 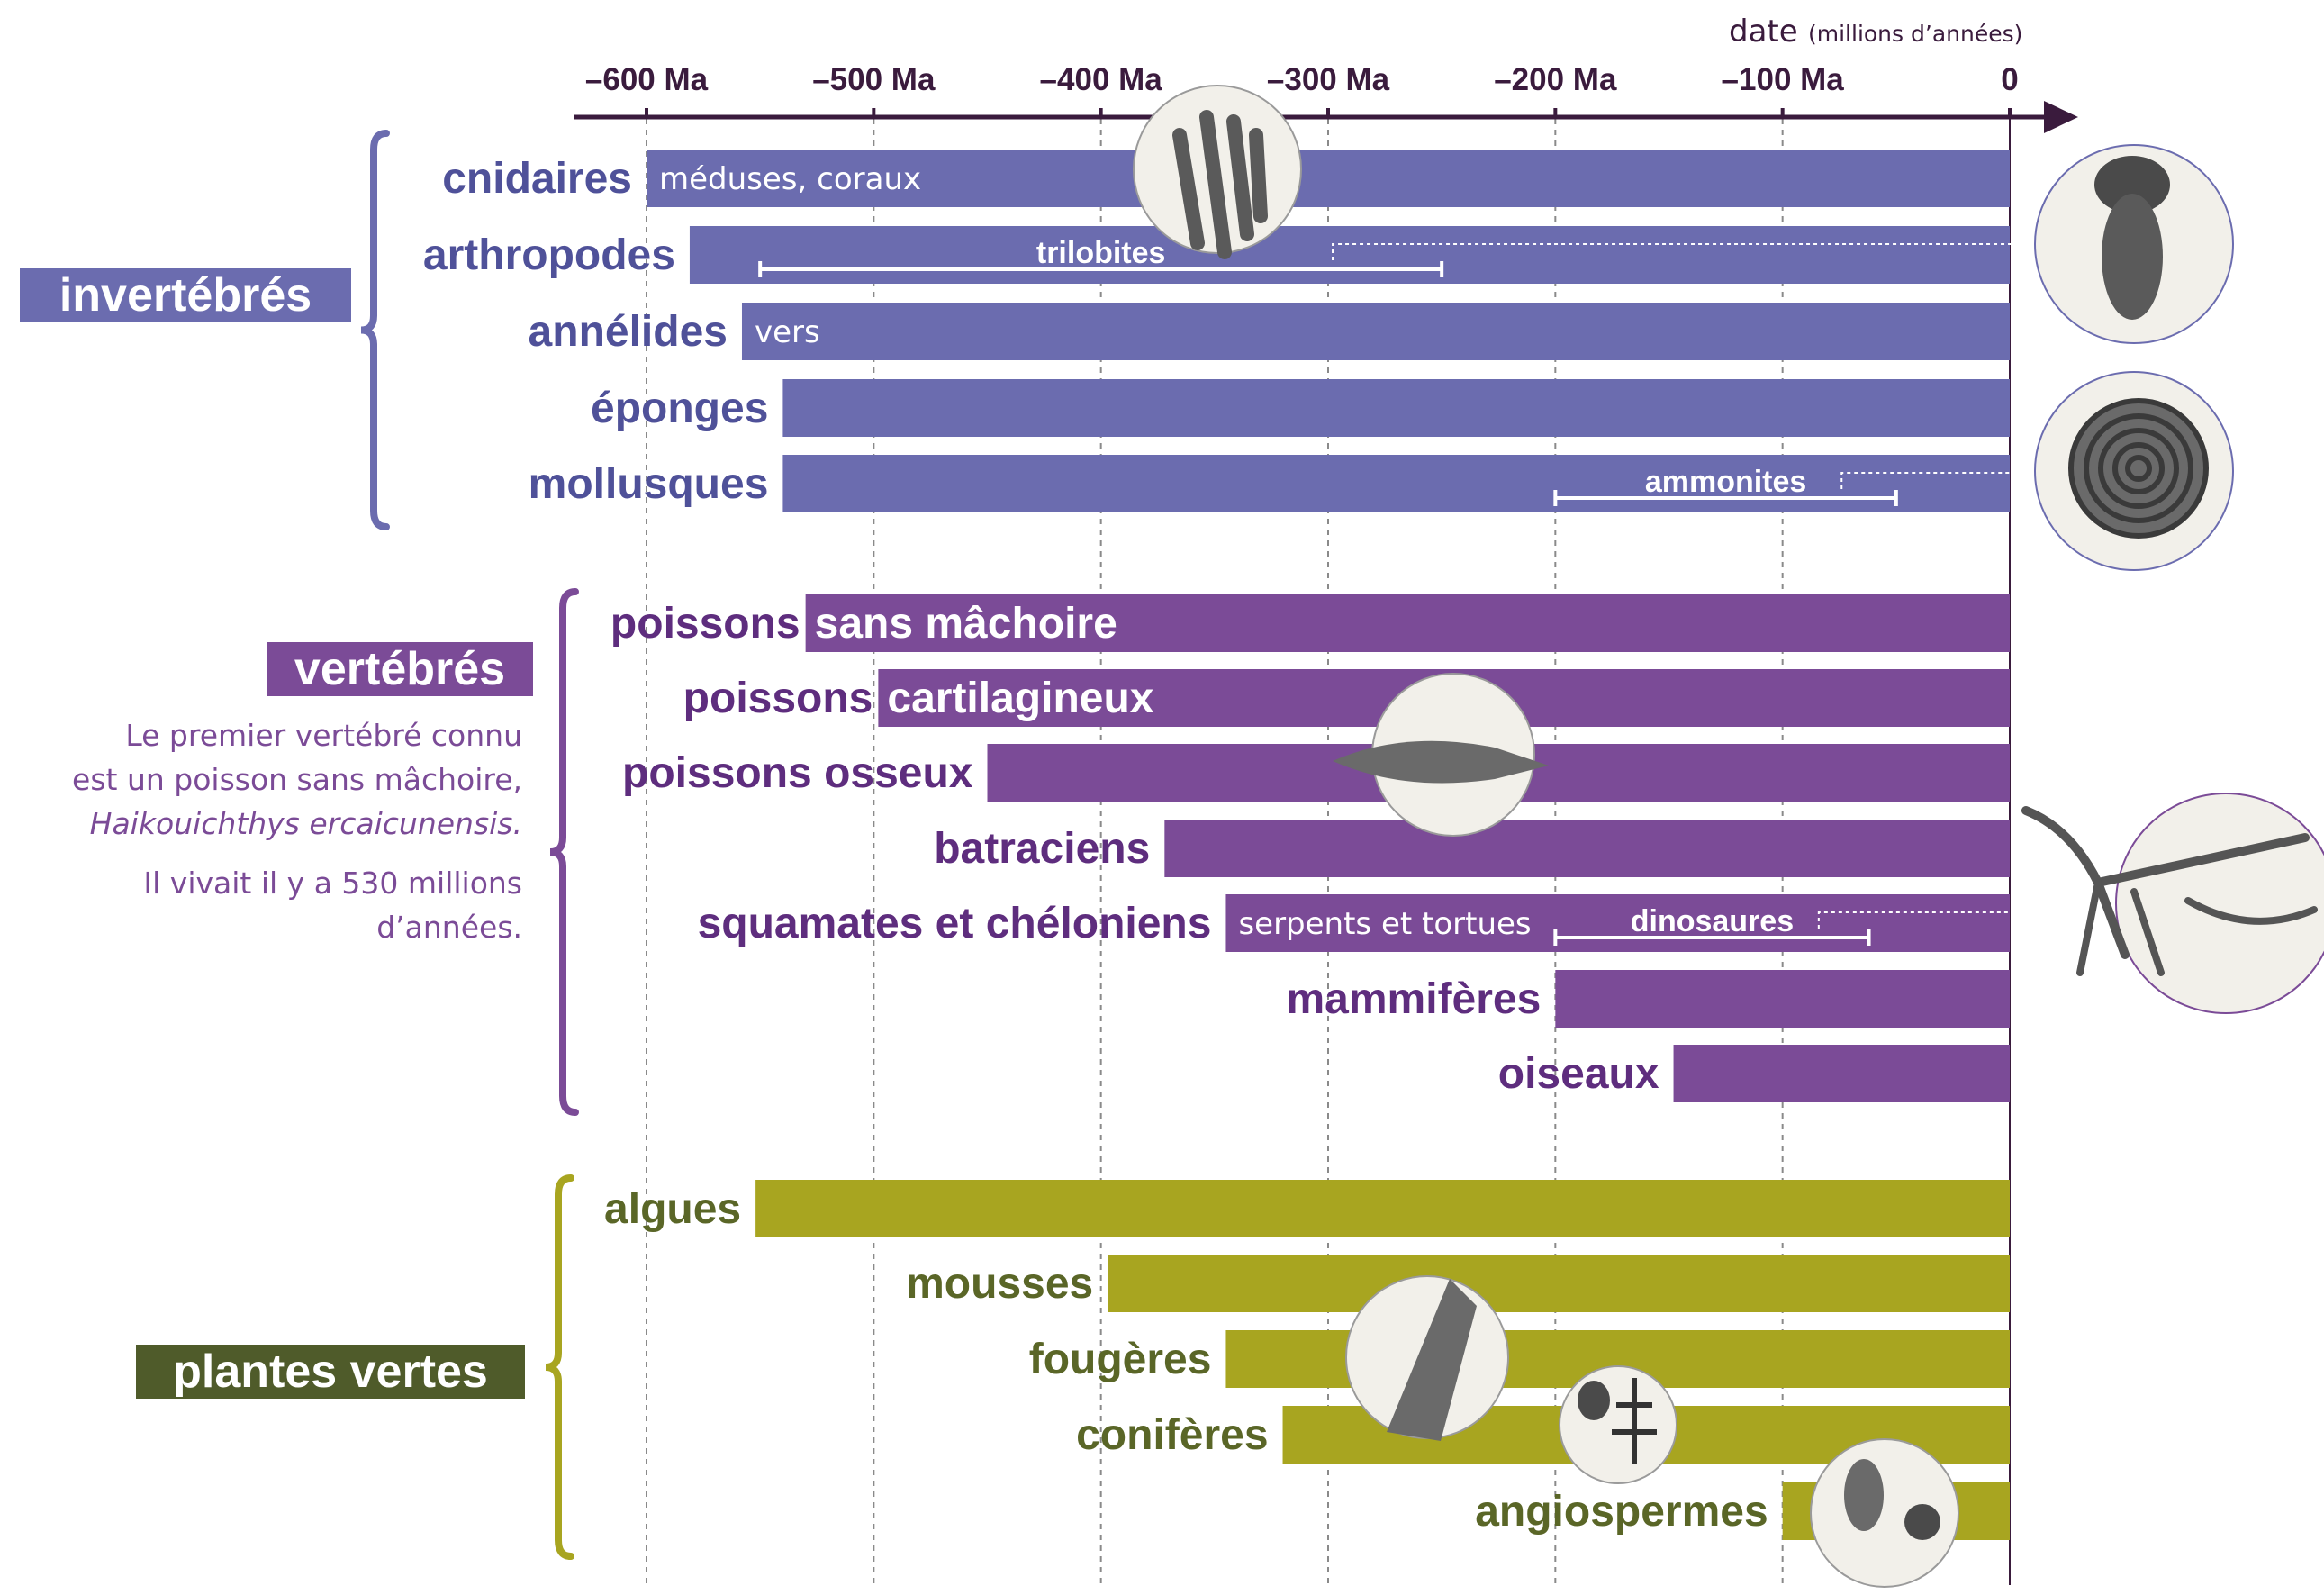 I want to click on brace-vertebres, so click(x=564, y=852).